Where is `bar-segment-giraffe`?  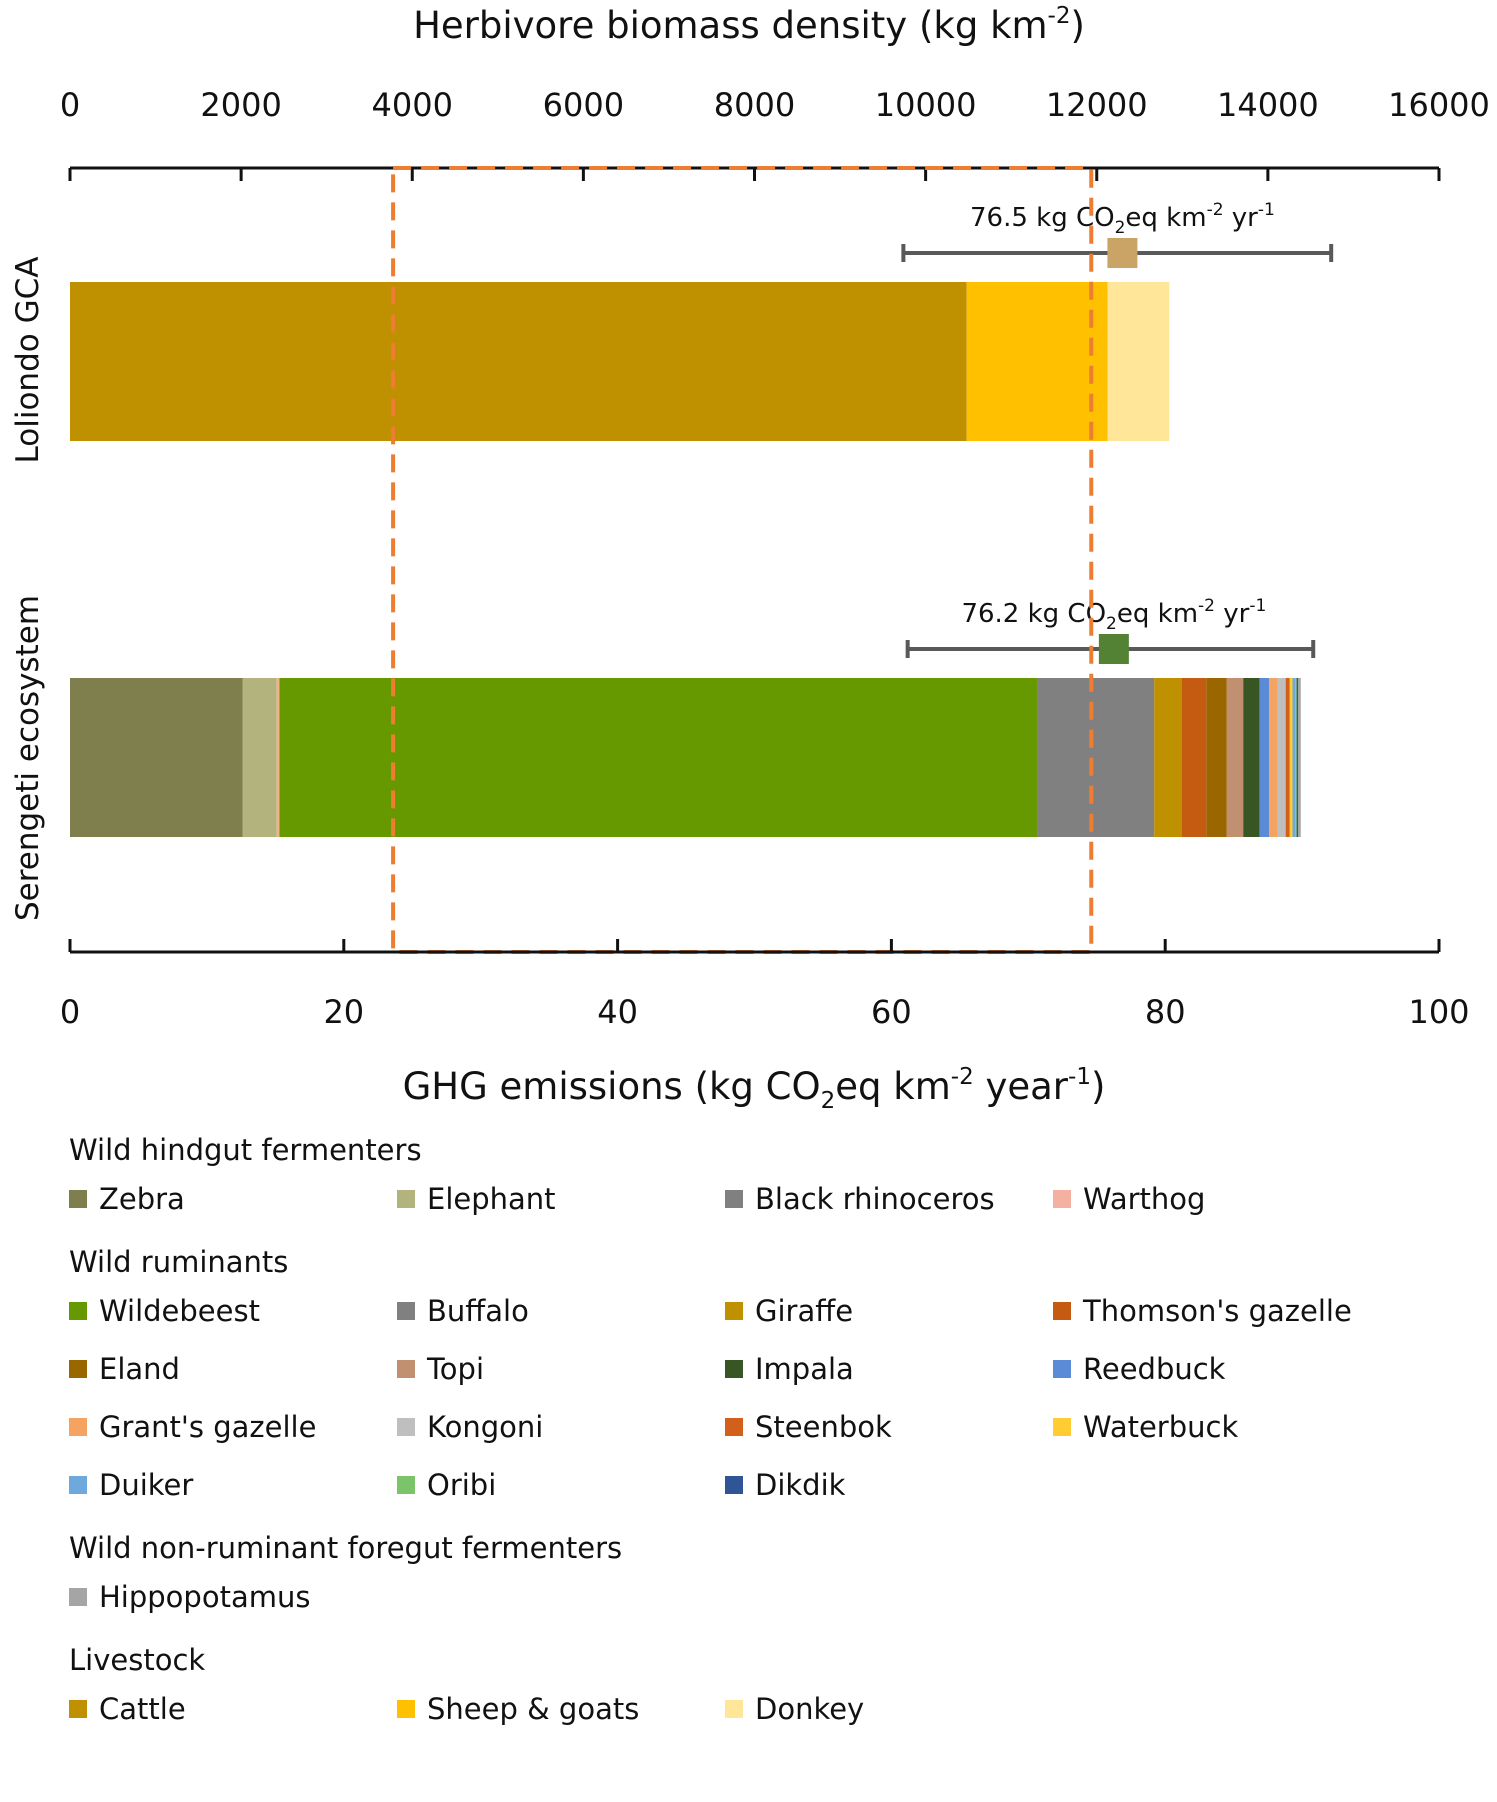 bar-segment-giraffe is located at coordinates (1168, 757).